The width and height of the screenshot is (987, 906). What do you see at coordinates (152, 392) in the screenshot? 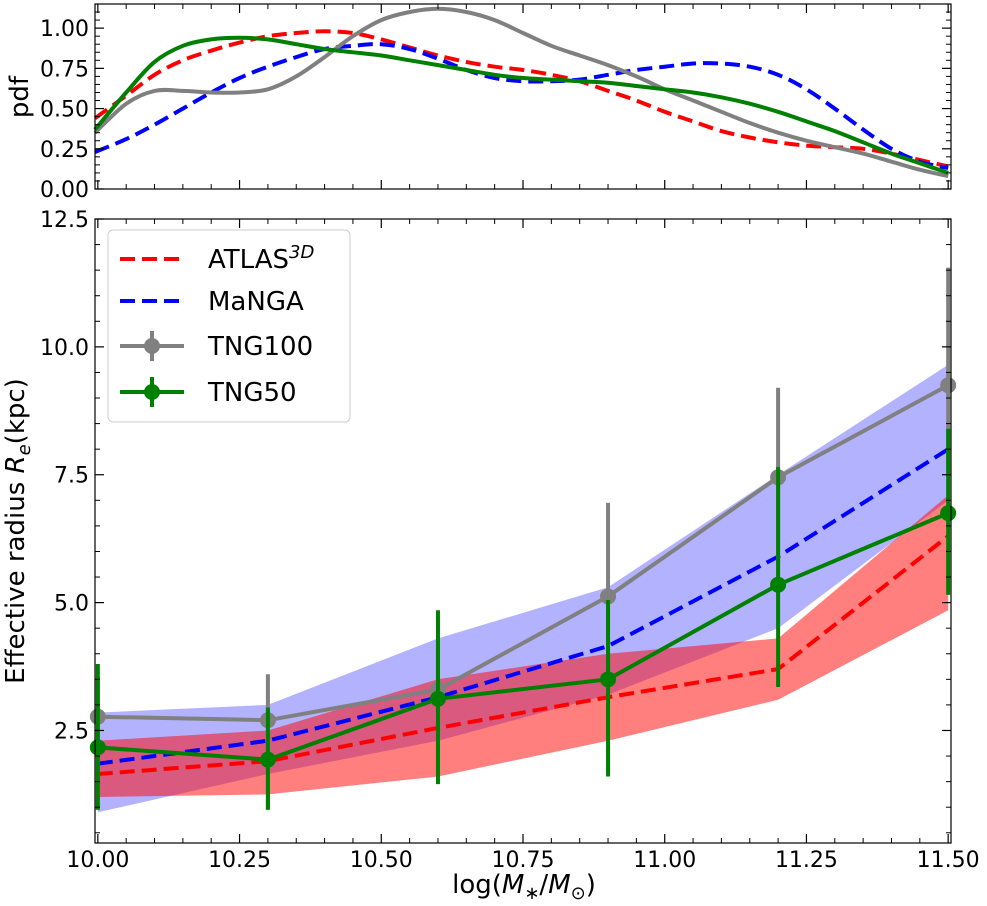
I see `legend-swatch-tng50-marker` at bounding box center [152, 392].